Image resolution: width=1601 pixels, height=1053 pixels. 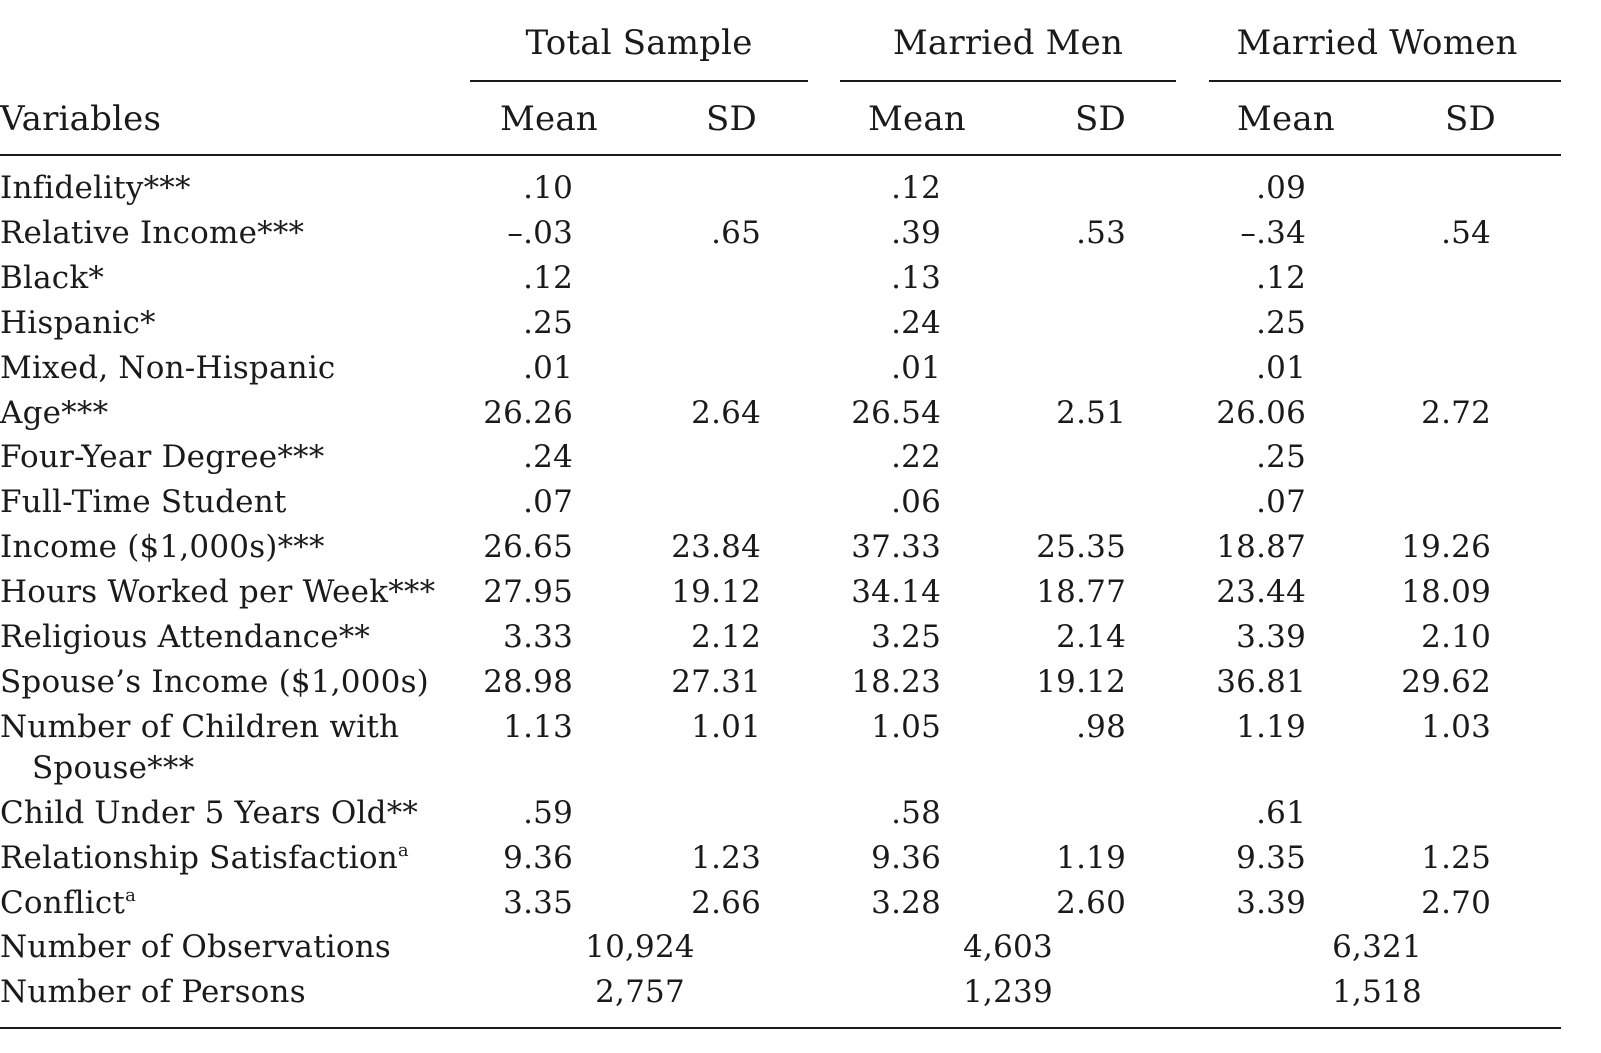 What do you see at coordinates (528, 413) in the screenshot?
I see `table-cell: 26.26` at bounding box center [528, 413].